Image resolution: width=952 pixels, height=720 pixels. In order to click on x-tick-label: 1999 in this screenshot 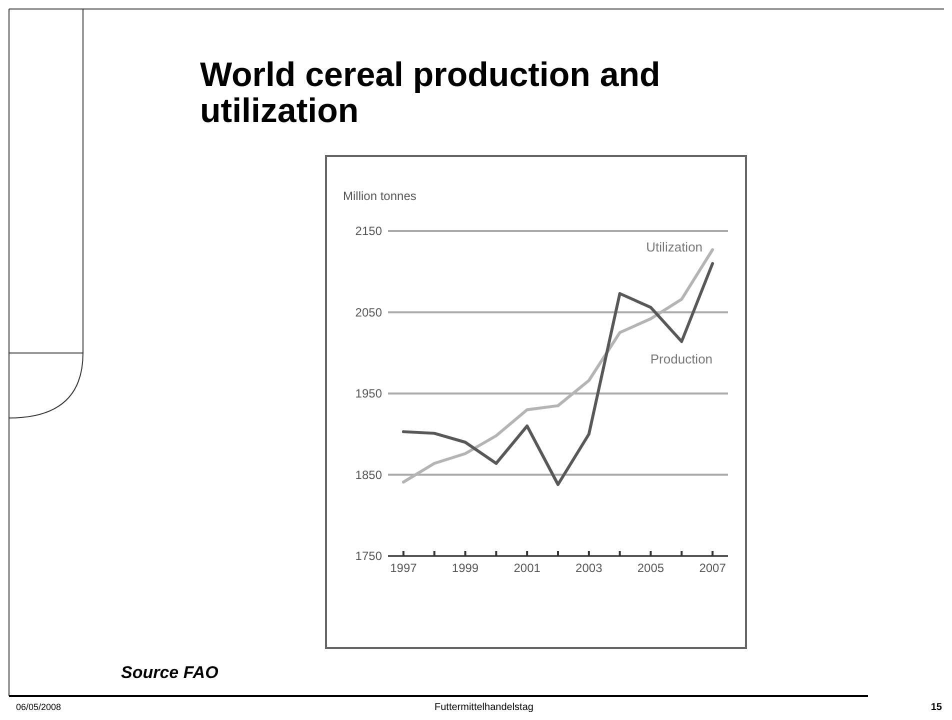, I will do `click(465, 568)`.